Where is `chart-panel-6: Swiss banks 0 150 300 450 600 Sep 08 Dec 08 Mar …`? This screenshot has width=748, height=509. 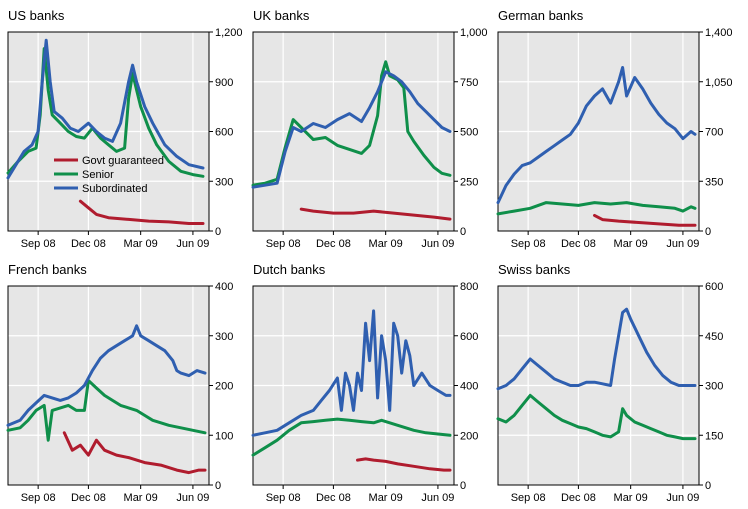
chart-panel-6: Swiss banks 0 150 300 450 600 Sep 08 Dec 08 Mar … is located at coordinates (609, 383).